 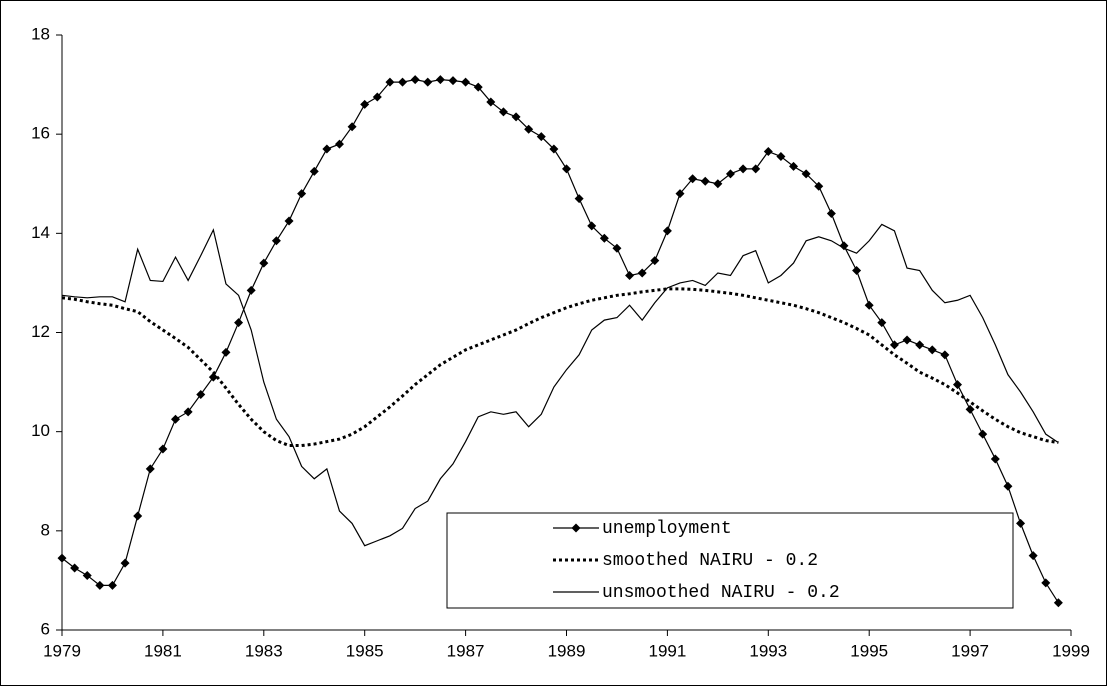 What do you see at coordinates (466, 650) in the screenshot?
I see `x-tick-label: 1987` at bounding box center [466, 650].